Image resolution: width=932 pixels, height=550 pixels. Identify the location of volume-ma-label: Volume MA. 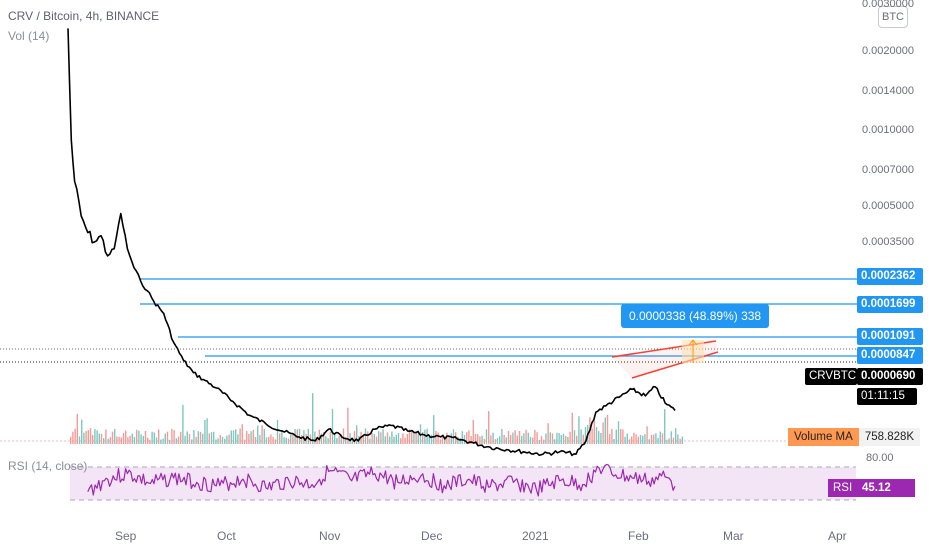
(823, 437).